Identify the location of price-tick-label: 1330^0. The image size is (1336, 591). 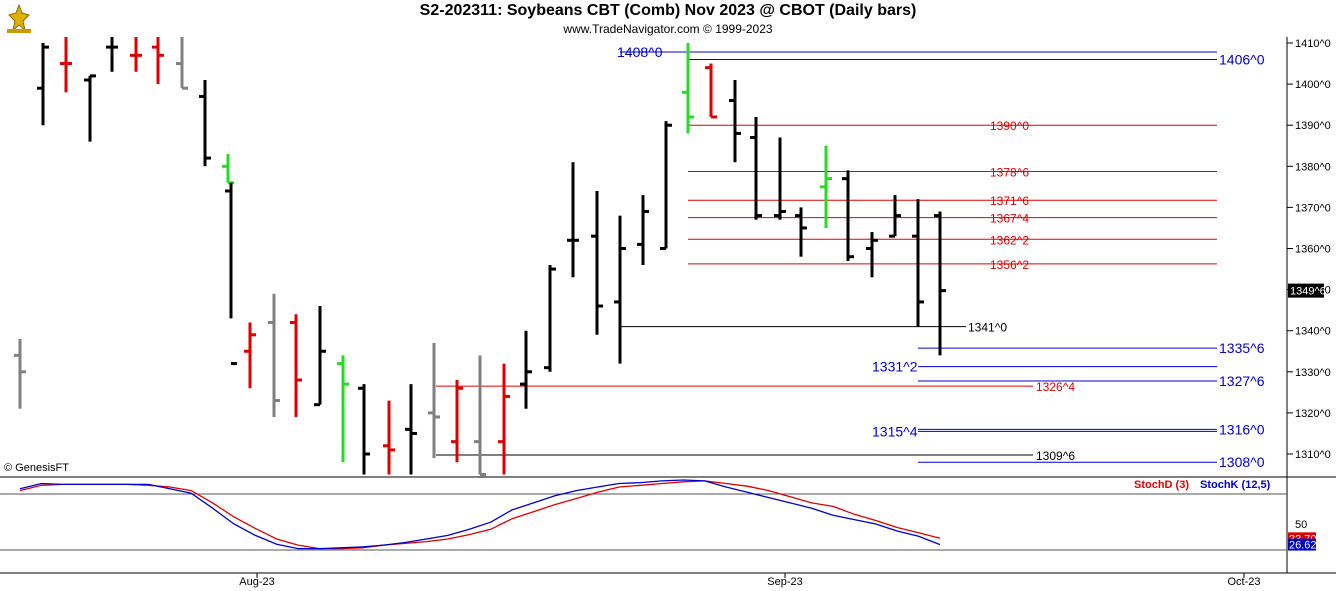
(1313, 373).